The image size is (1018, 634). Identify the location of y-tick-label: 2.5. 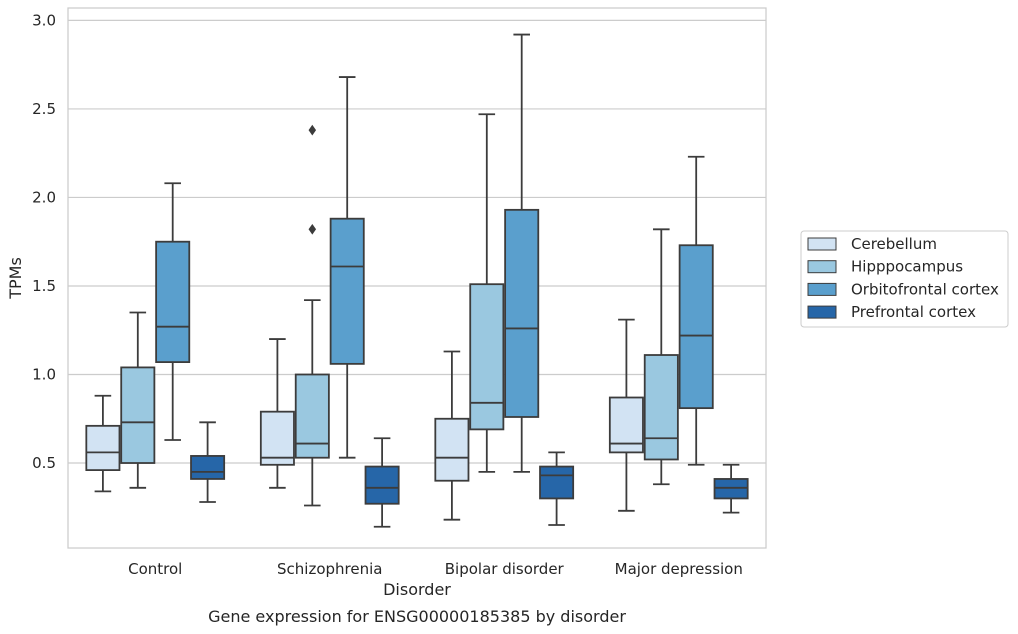
(44, 109).